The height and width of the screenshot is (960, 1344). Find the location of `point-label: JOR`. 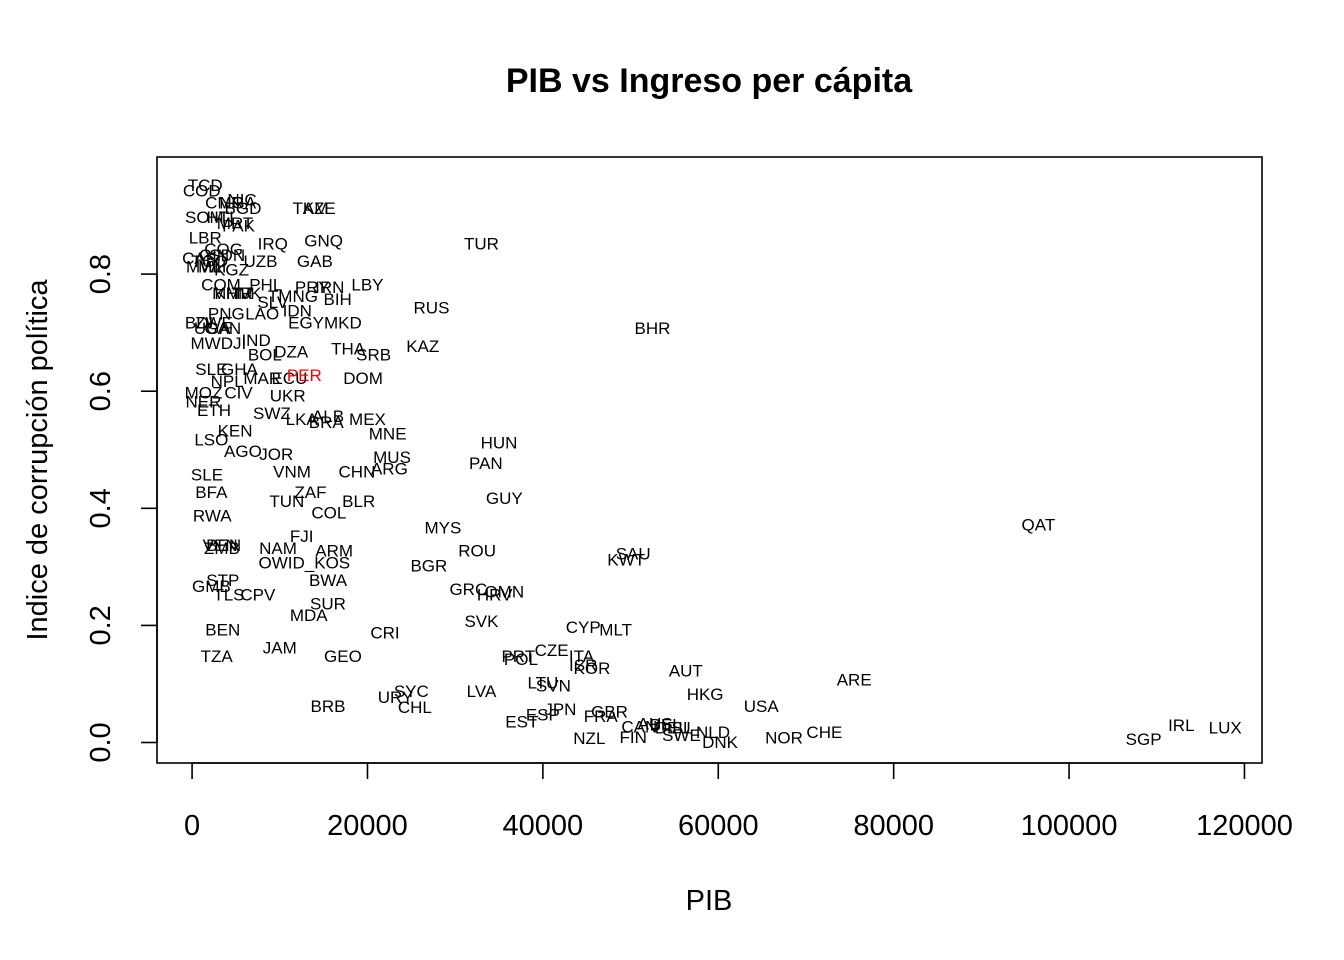

point-label: JOR is located at coordinates (276, 454).